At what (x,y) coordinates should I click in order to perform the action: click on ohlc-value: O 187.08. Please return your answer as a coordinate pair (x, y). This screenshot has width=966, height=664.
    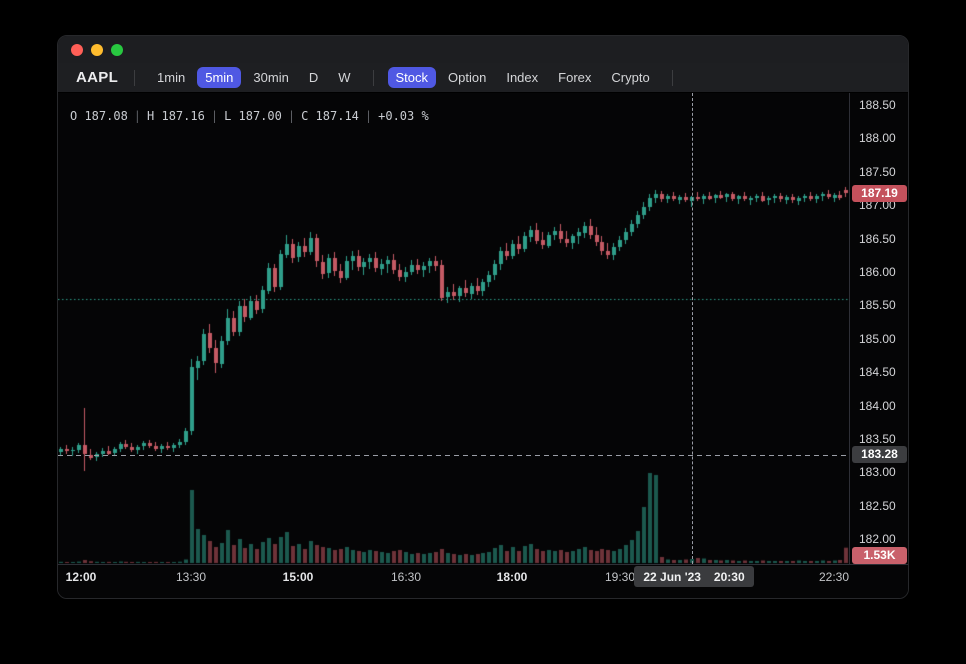
    Looking at the image, I should click on (99, 116).